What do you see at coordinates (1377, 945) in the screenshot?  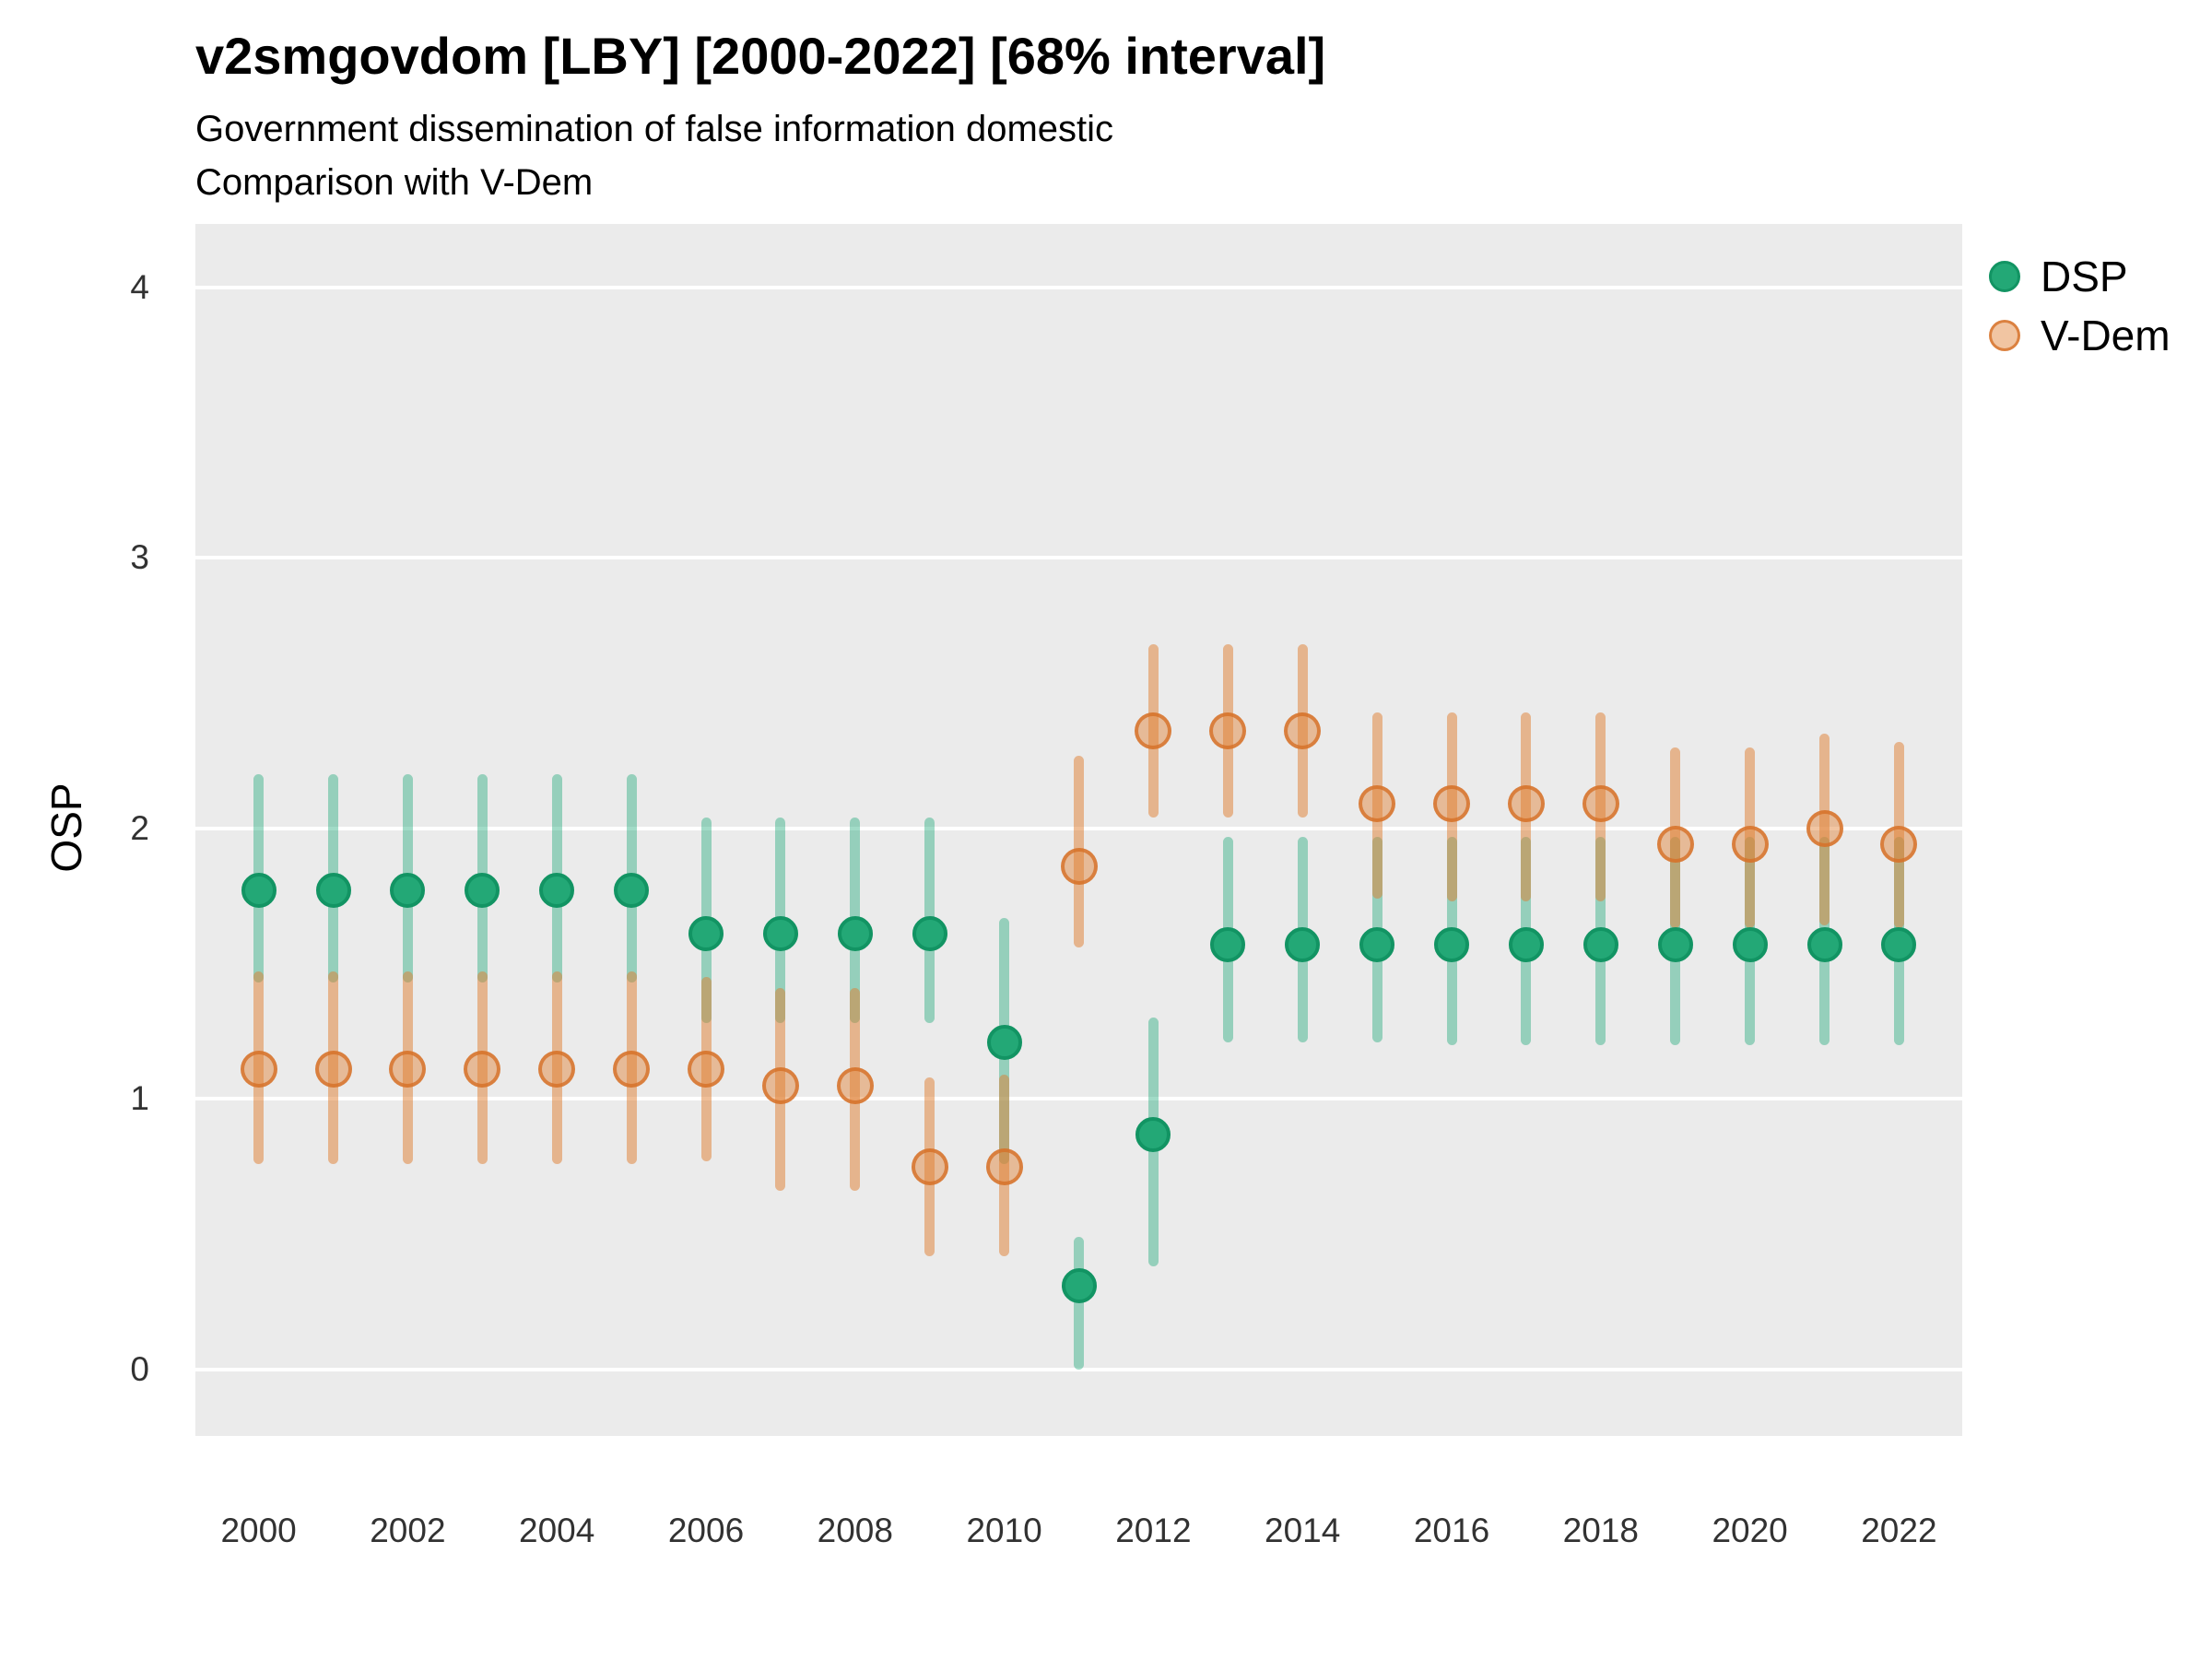 I see `dsp-point-2015` at bounding box center [1377, 945].